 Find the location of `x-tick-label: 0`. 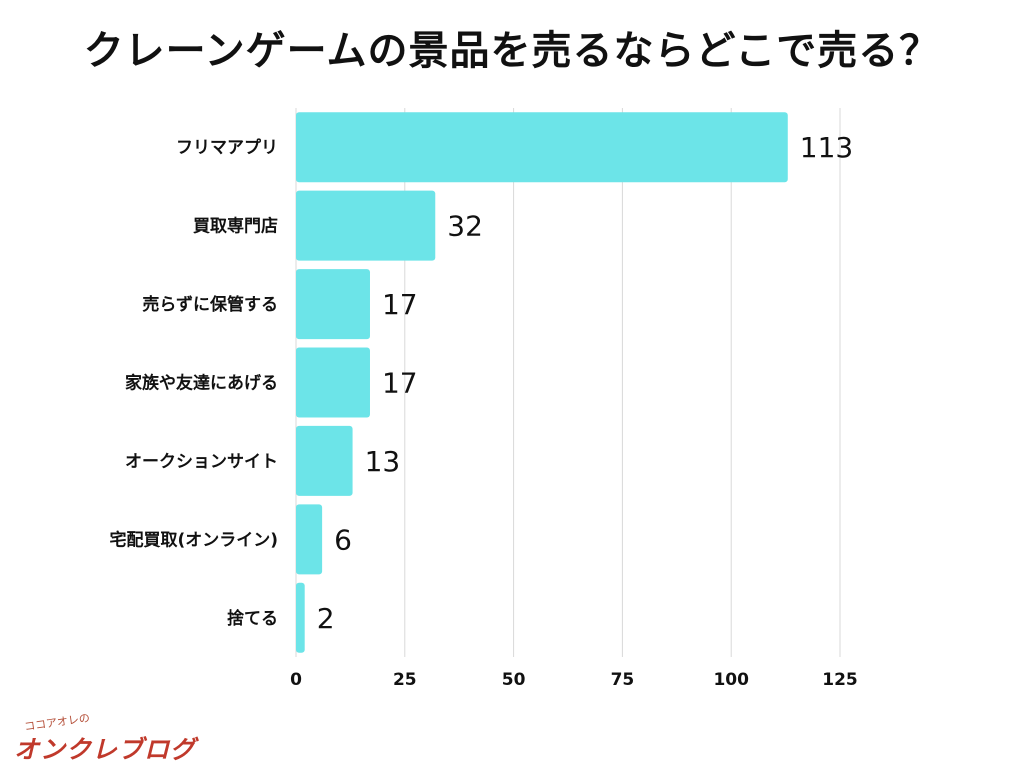

x-tick-label: 0 is located at coordinates (296, 680).